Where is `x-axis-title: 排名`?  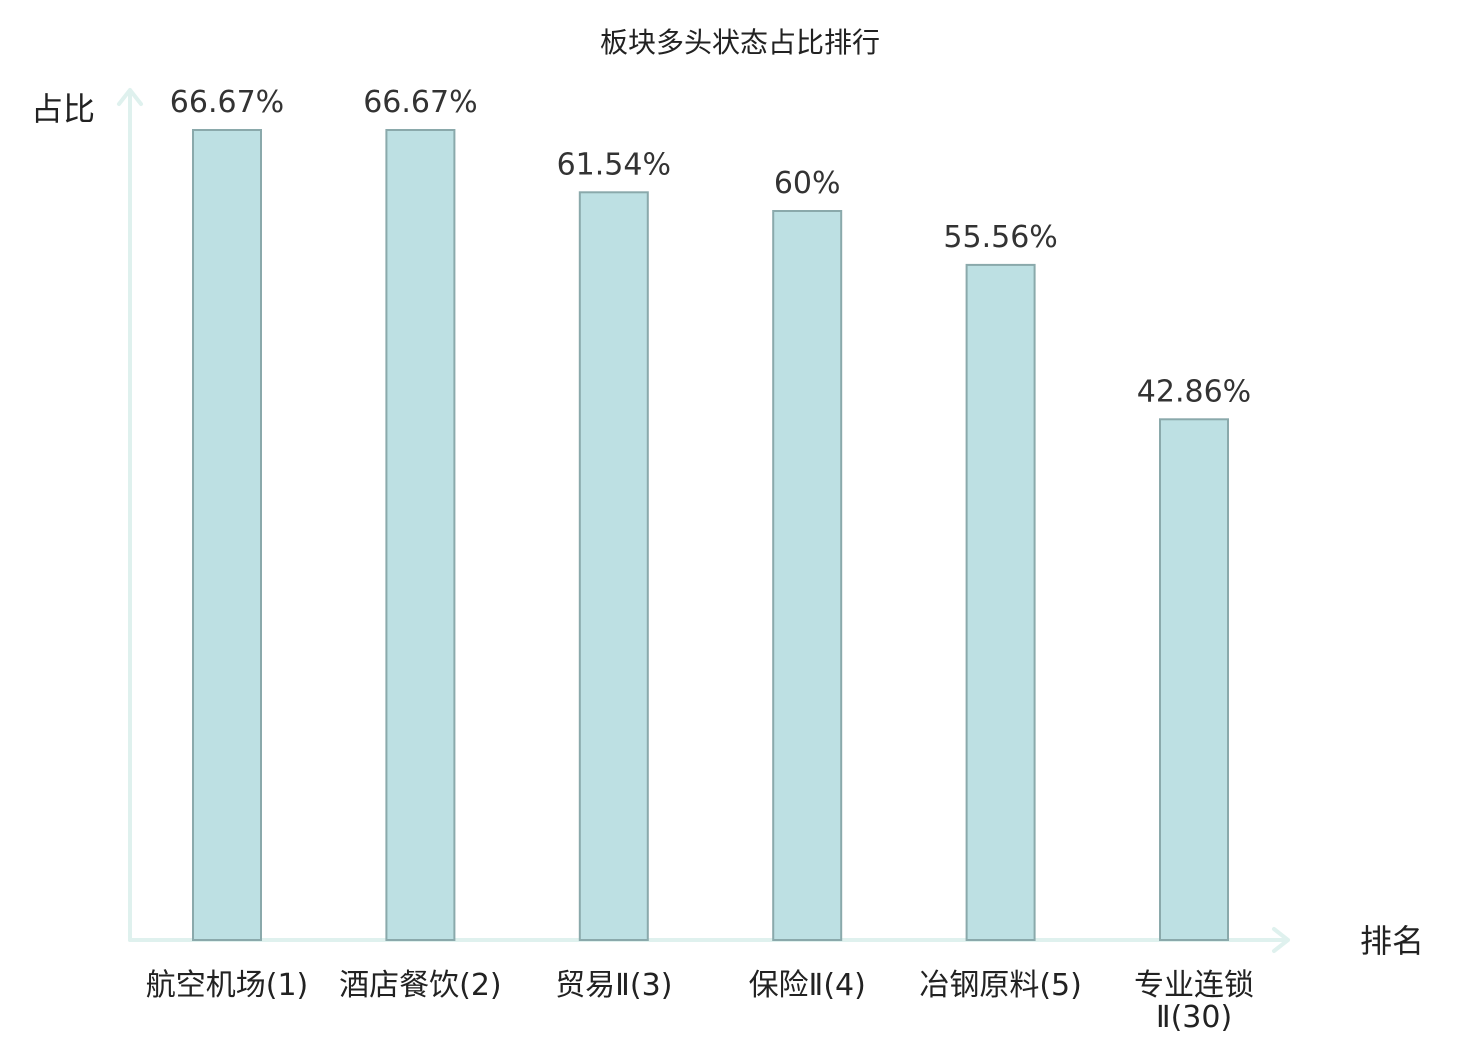
x-axis-title: 排名 is located at coordinates (1392, 941).